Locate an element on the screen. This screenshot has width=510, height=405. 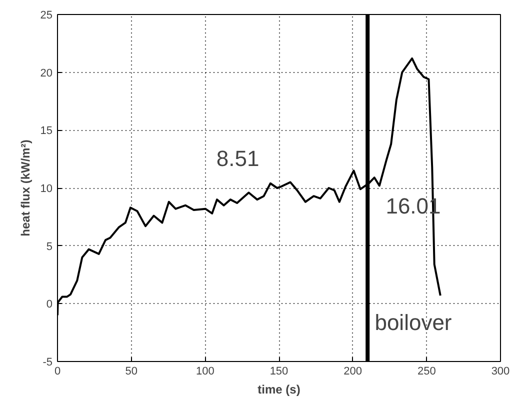
y-tick-label: 15 is located at coordinates (46, 131).